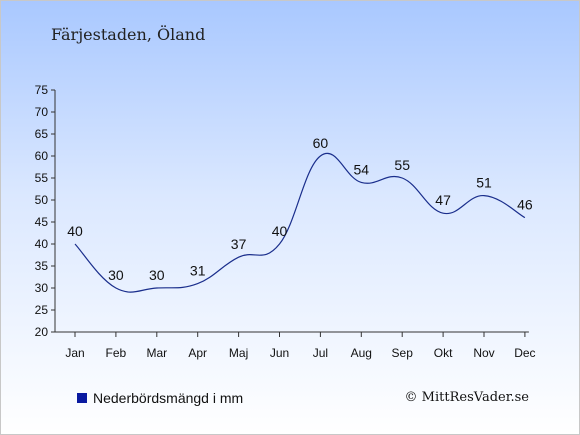 The image size is (580, 435). I want to click on x-tick-label: Feb, so click(116, 353).